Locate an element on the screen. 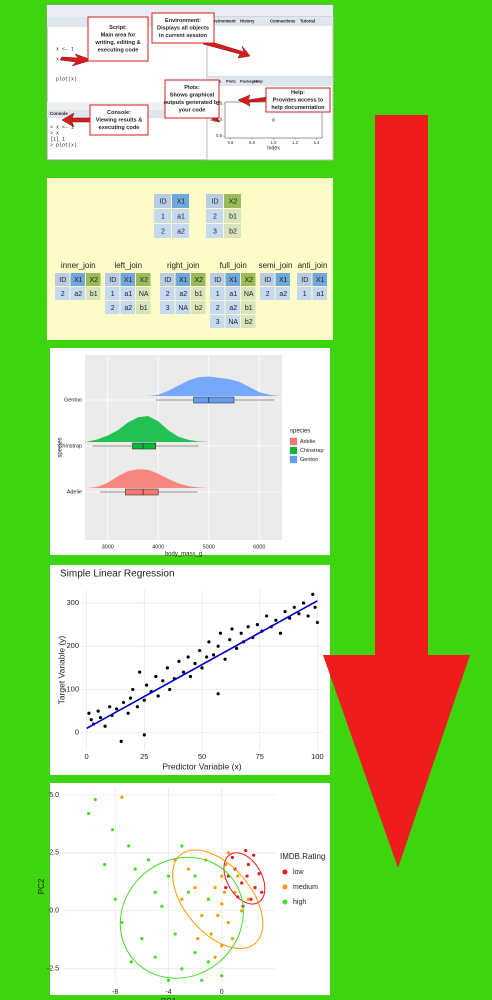 This screenshot has width=492, height=1000. legend-key is located at coordinates (293, 441).